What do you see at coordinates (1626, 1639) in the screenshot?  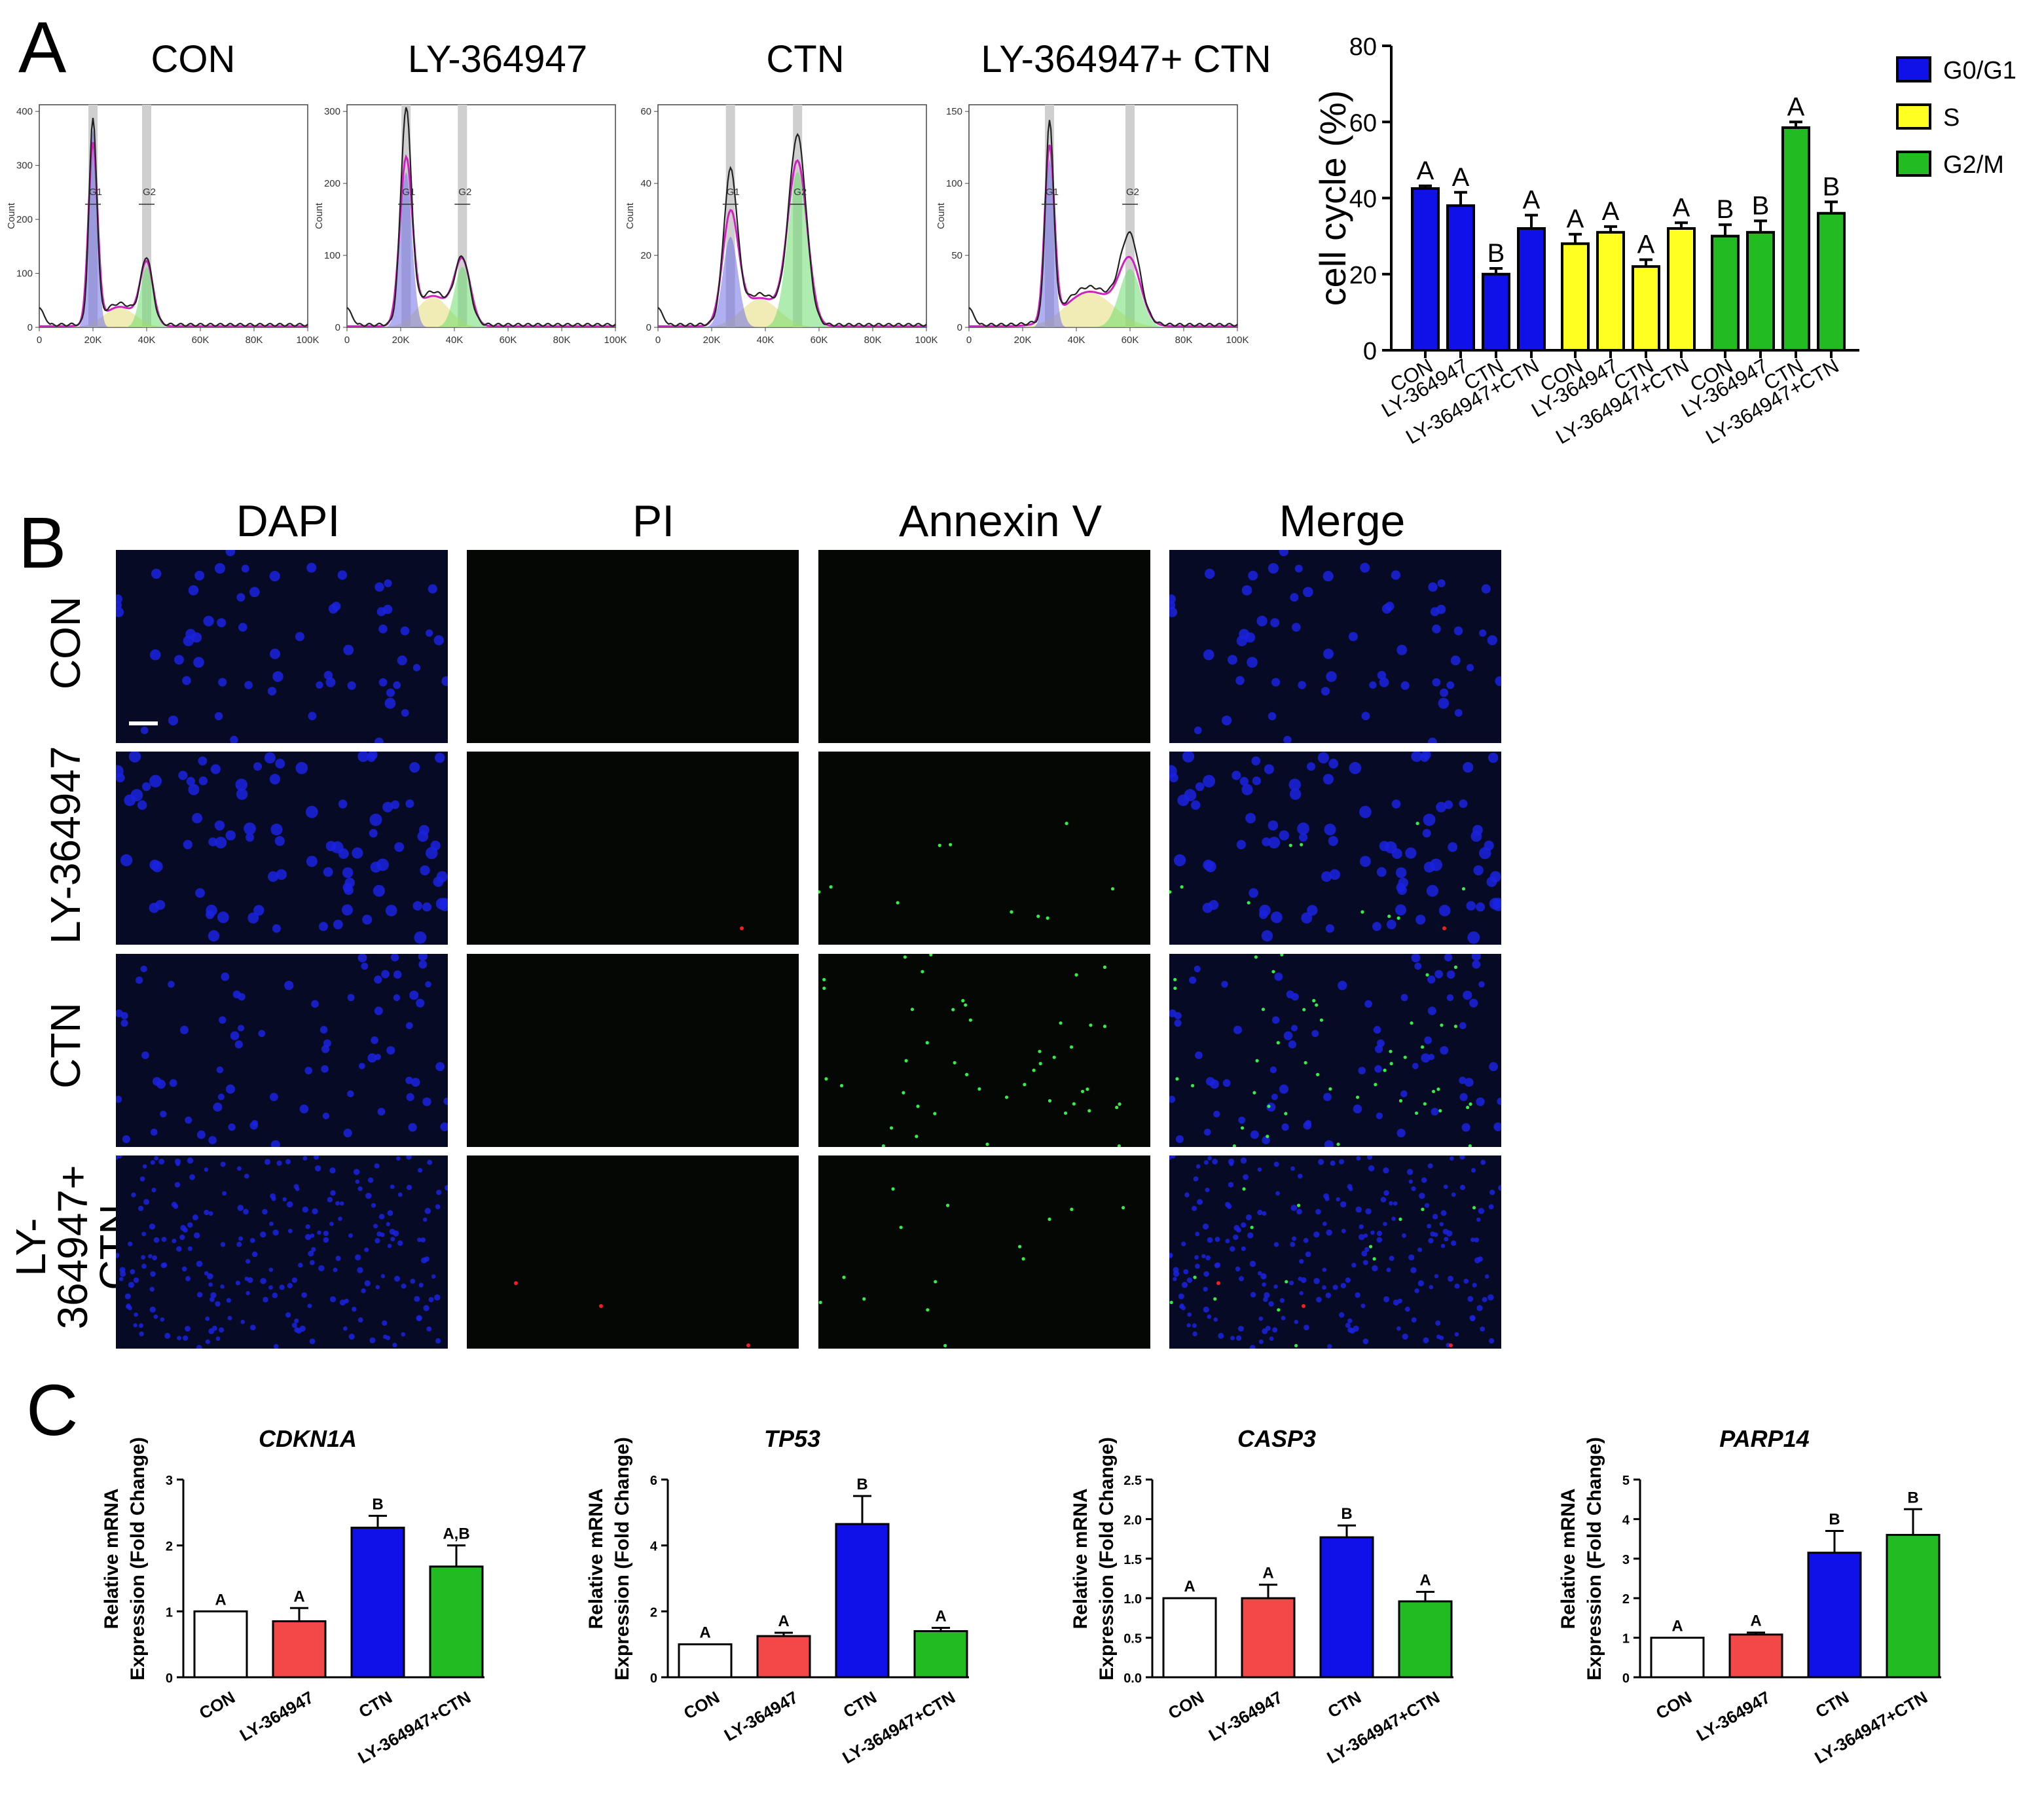 I see `y-tick-label: 1` at bounding box center [1626, 1639].